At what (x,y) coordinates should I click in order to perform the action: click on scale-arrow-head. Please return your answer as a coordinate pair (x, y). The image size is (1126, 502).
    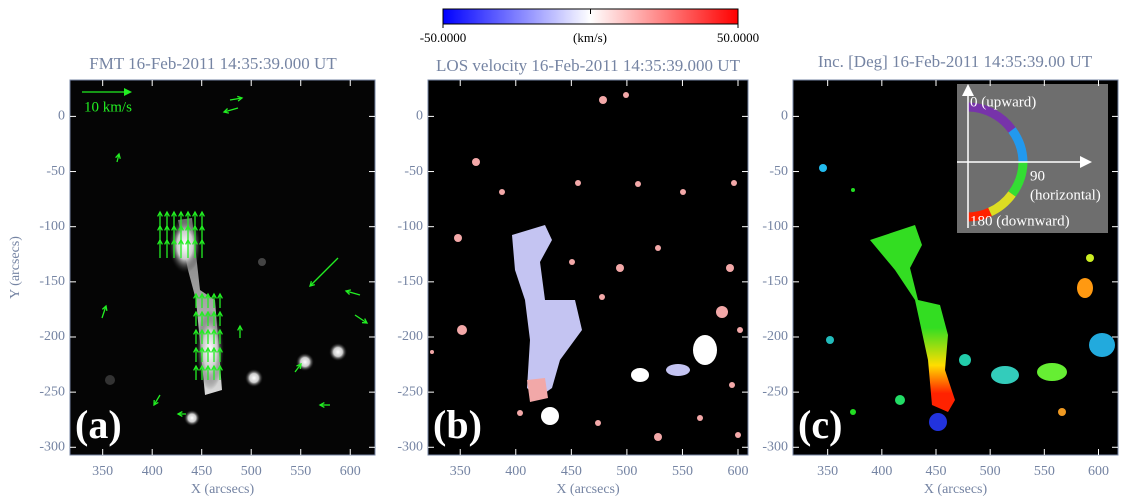
    Looking at the image, I should click on (128, 92).